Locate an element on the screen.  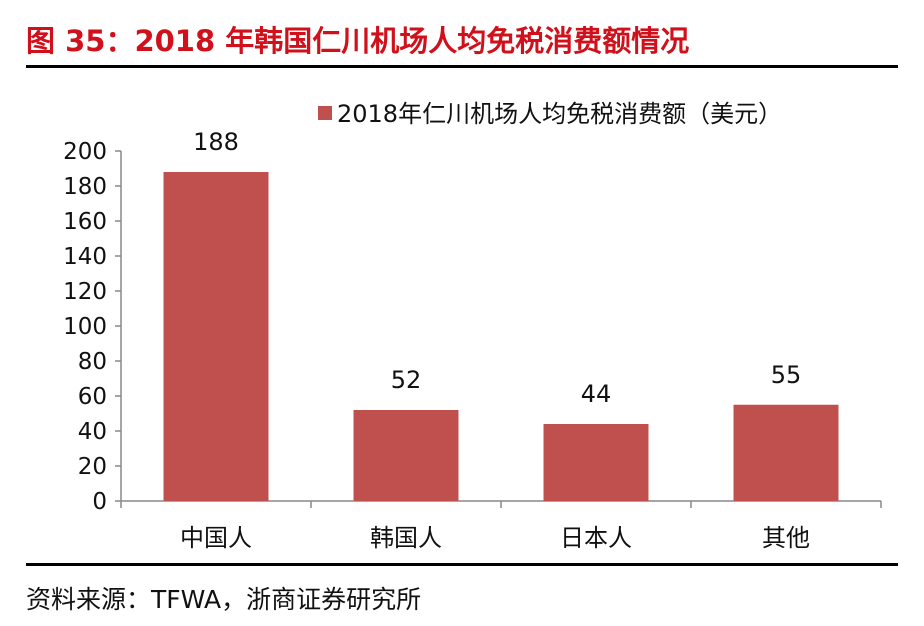
y-tick-label: 40 is located at coordinates (92, 432).